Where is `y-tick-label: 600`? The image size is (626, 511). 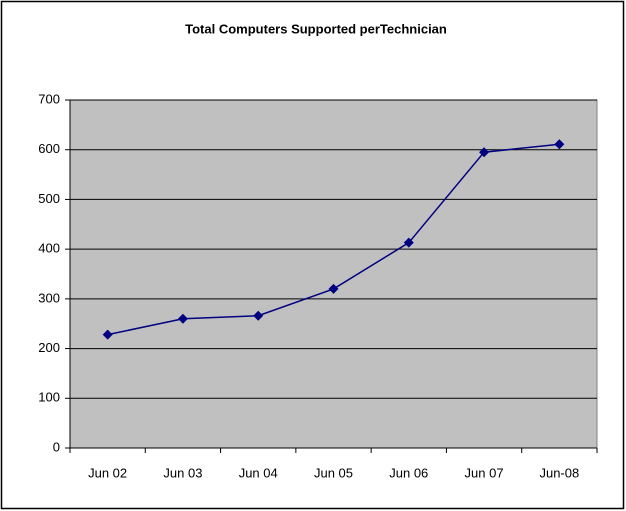
y-tick-label: 600 is located at coordinates (49, 148).